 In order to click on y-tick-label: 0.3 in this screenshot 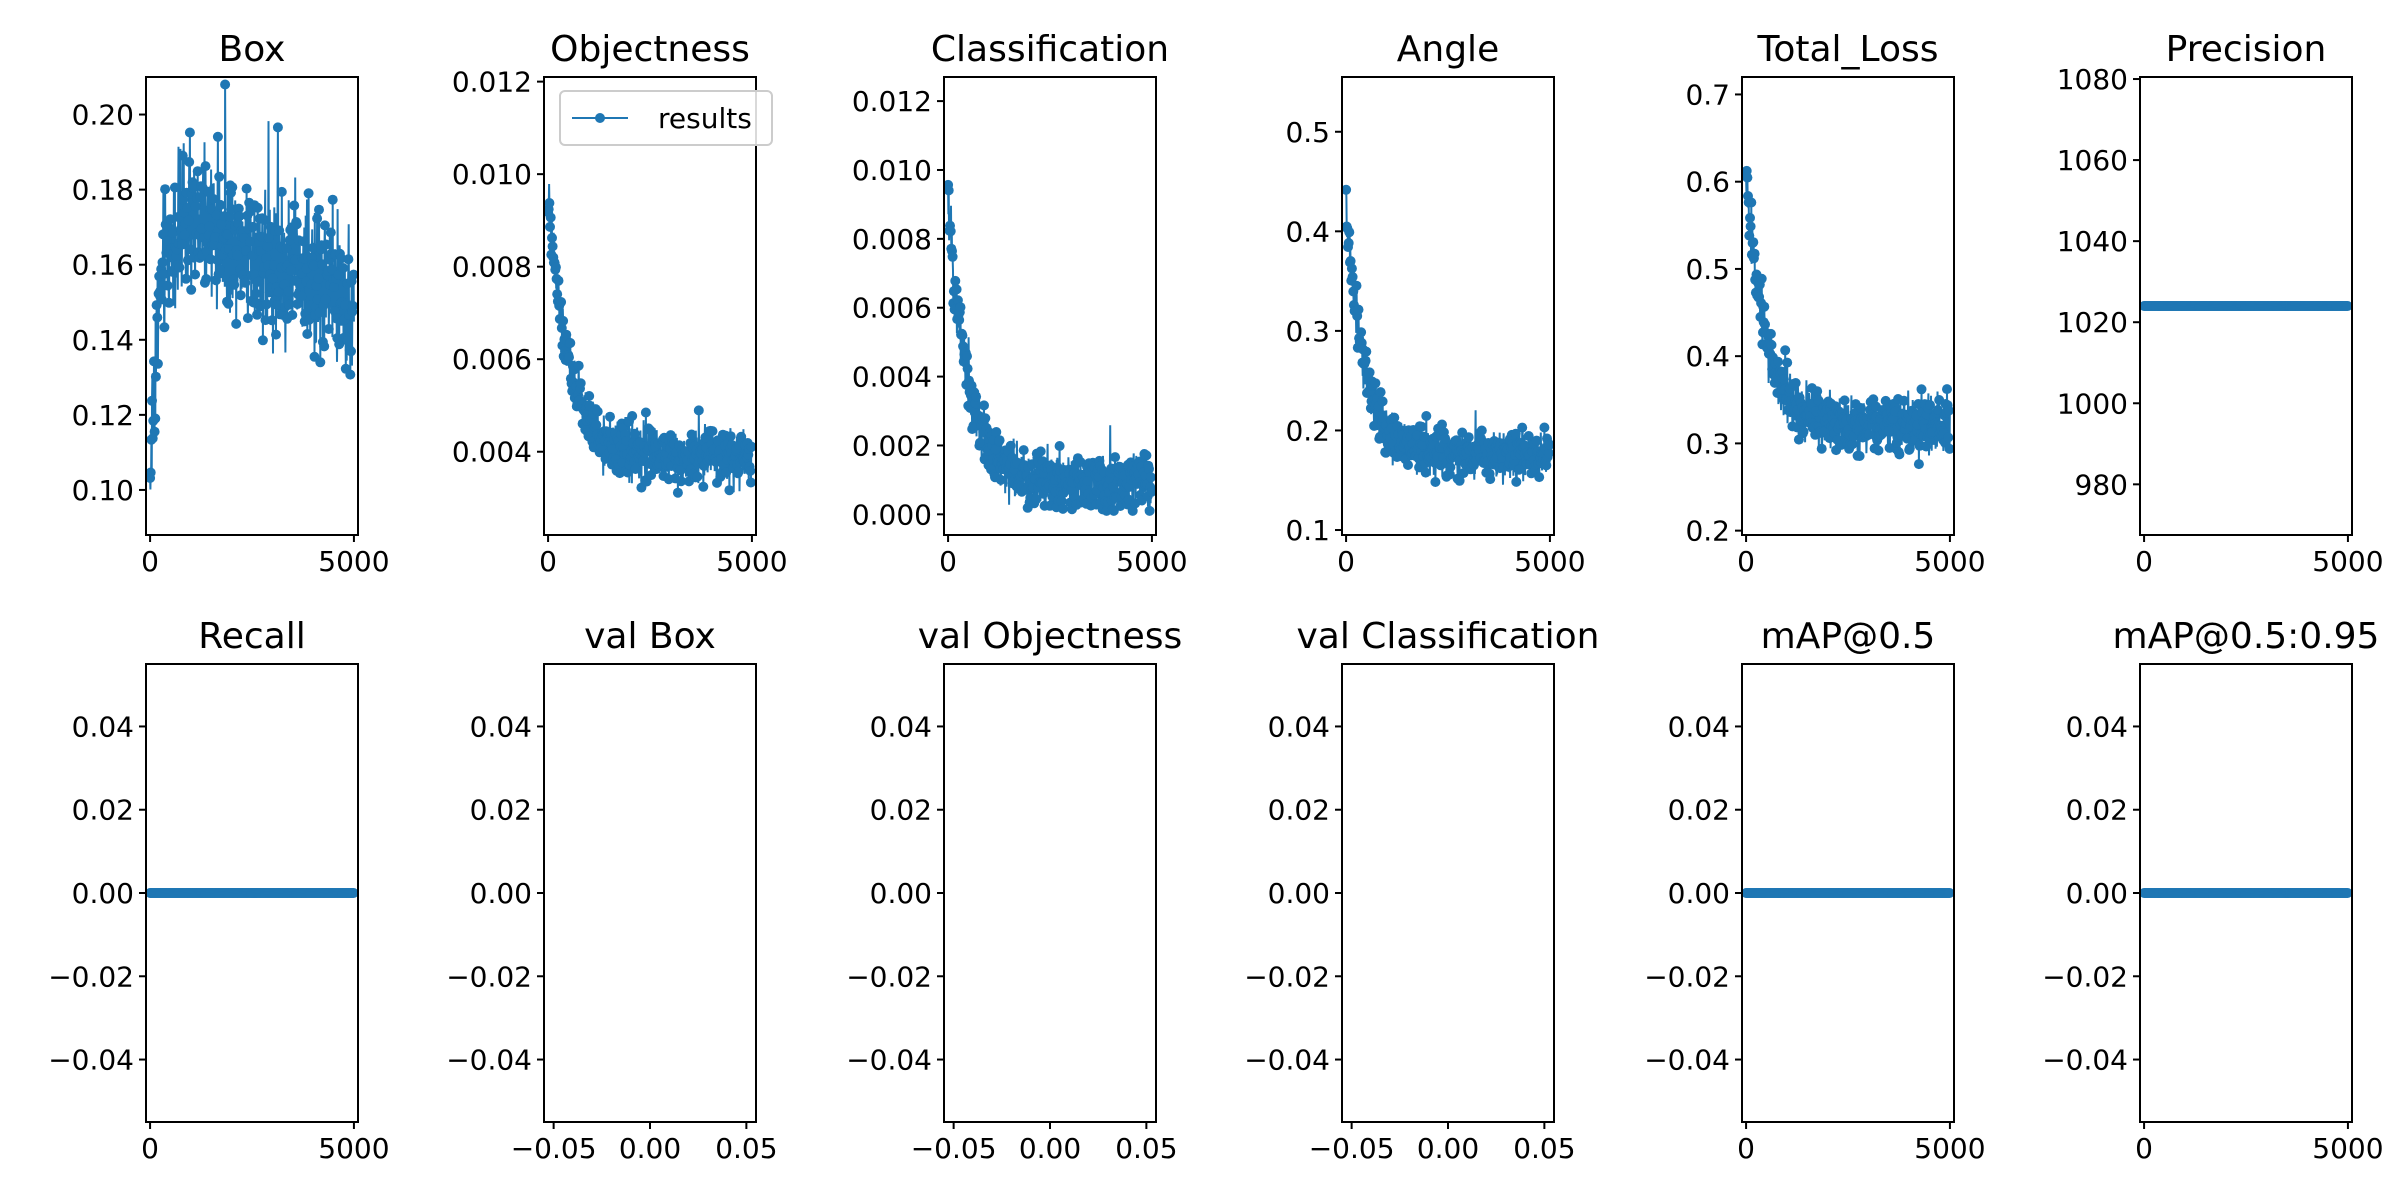, I will do `click(1307, 331)`.